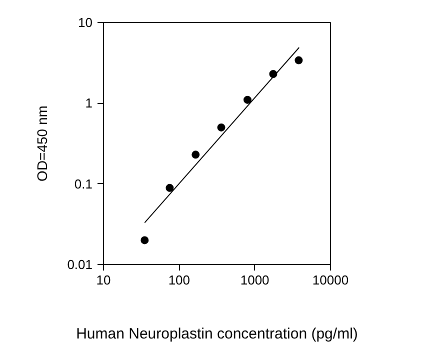 Image resolution: width=430 pixels, height=362 pixels. I want to click on y-tick-label: 0.01, so click(80, 264).